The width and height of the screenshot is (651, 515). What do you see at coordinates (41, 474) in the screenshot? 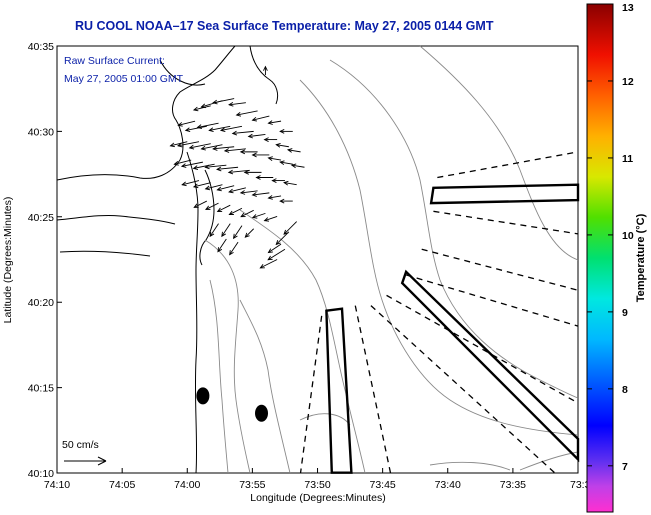
I see `y-tick-label: 40:10` at bounding box center [41, 474].